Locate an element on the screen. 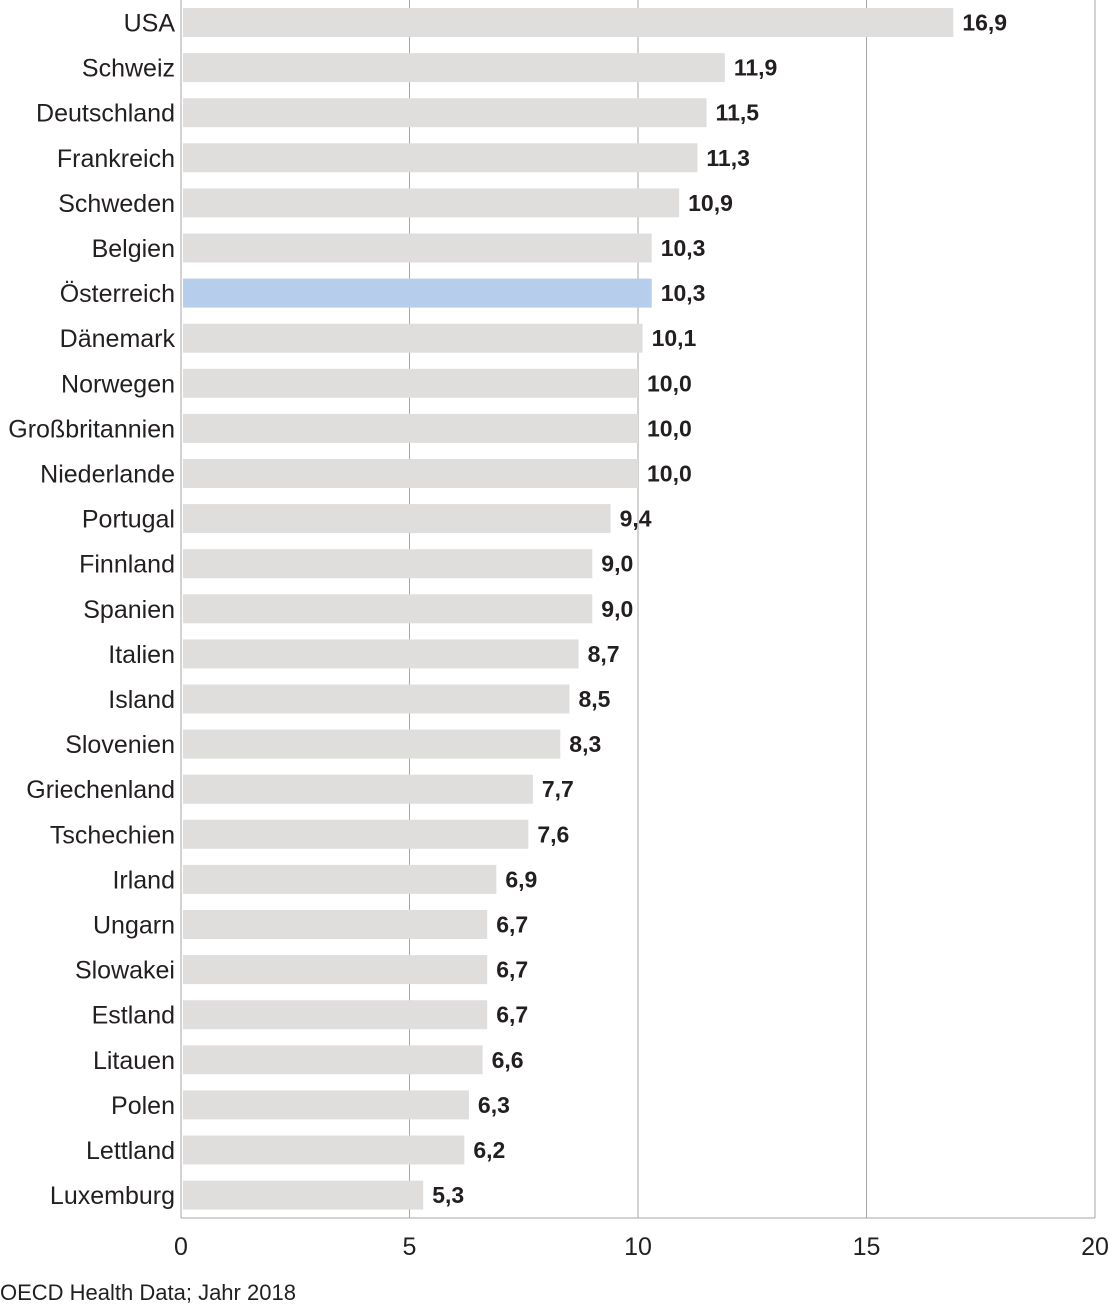  x-axis-tick-labels: 0 5 10 15 20 is located at coordinates (641, 1247).